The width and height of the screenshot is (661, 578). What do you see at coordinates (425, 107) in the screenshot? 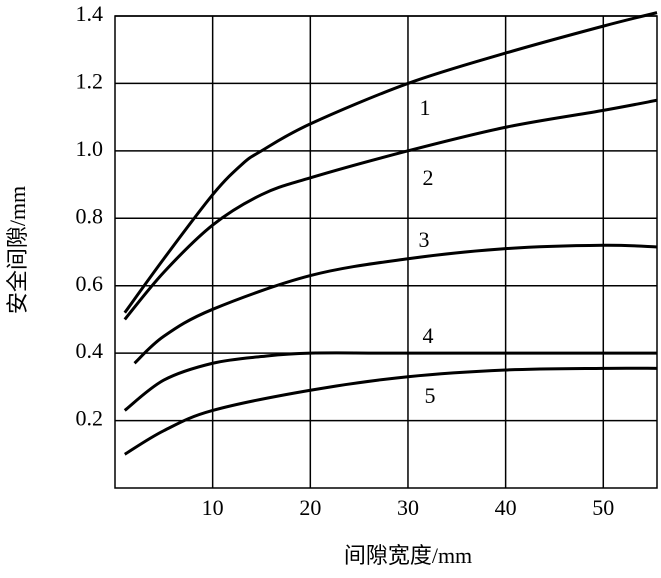
I see `series-label: 1` at bounding box center [425, 107].